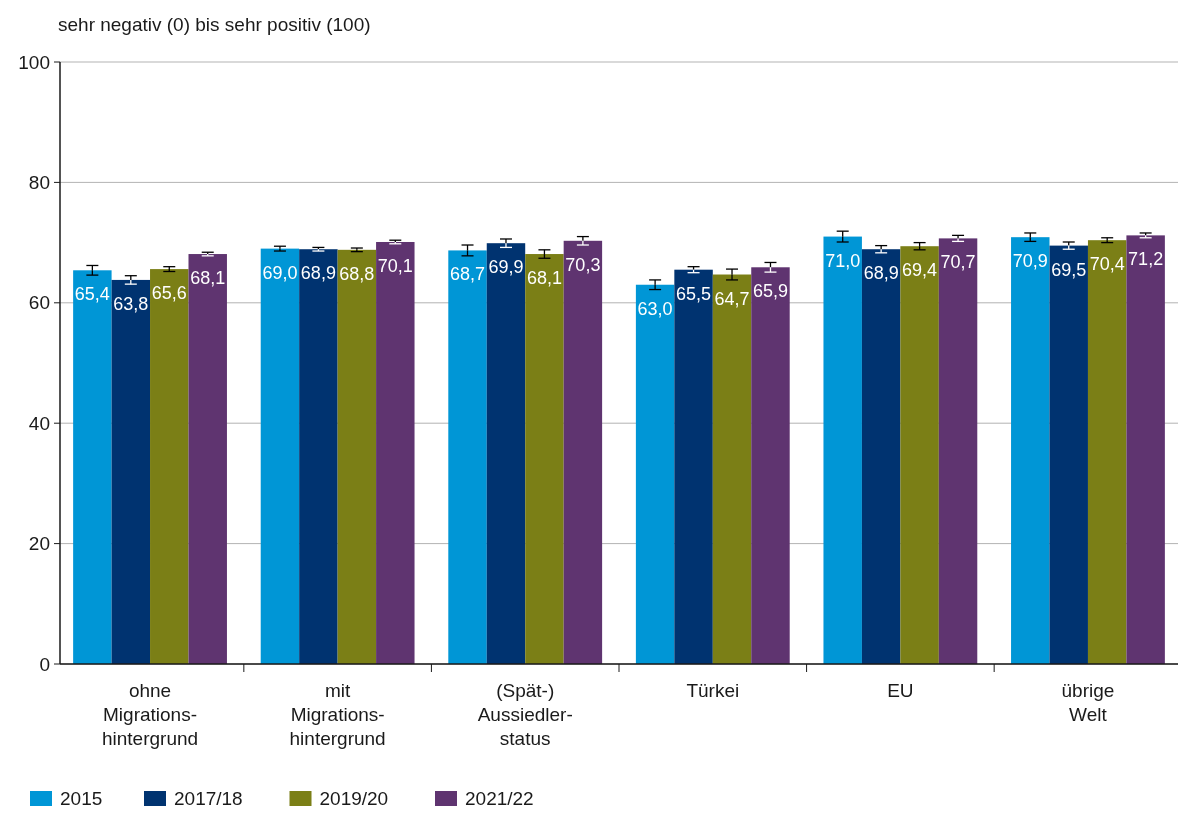  What do you see at coordinates (1146, 259) in the screenshot?
I see `data-label: 71,2` at bounding box center [1146, 259].